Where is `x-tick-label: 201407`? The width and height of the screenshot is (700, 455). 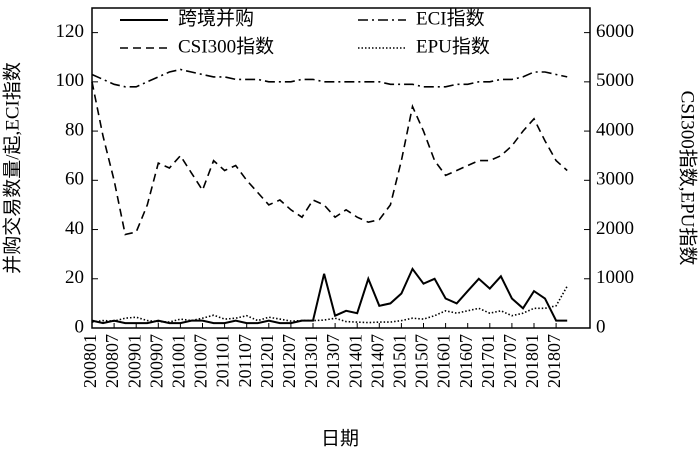
x-tick-label: 201407 is located at coordinates (377, 361).